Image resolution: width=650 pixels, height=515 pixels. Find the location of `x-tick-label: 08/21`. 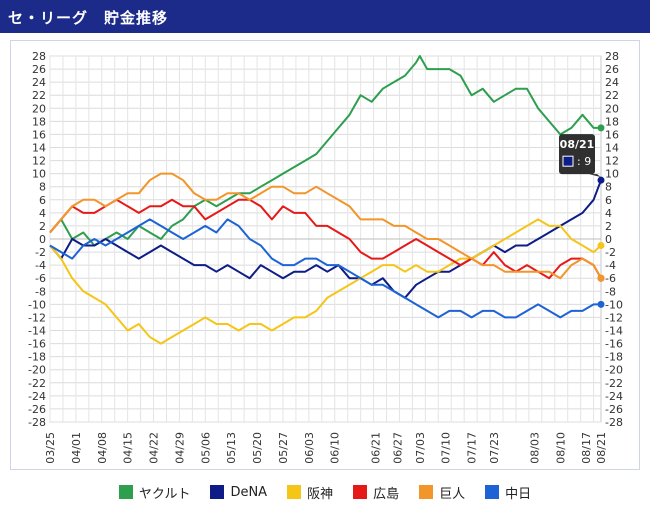

x-tick-label: 08/21 is located at coordinates (601, 448).